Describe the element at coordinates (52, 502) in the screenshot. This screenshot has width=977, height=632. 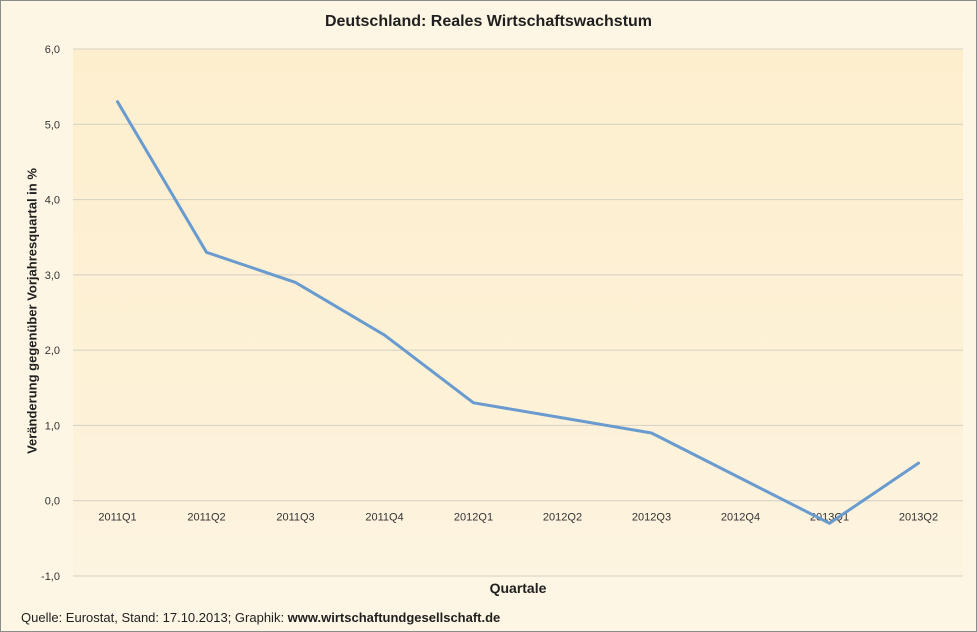
I see `y-tick-label: 0,0` at that location.